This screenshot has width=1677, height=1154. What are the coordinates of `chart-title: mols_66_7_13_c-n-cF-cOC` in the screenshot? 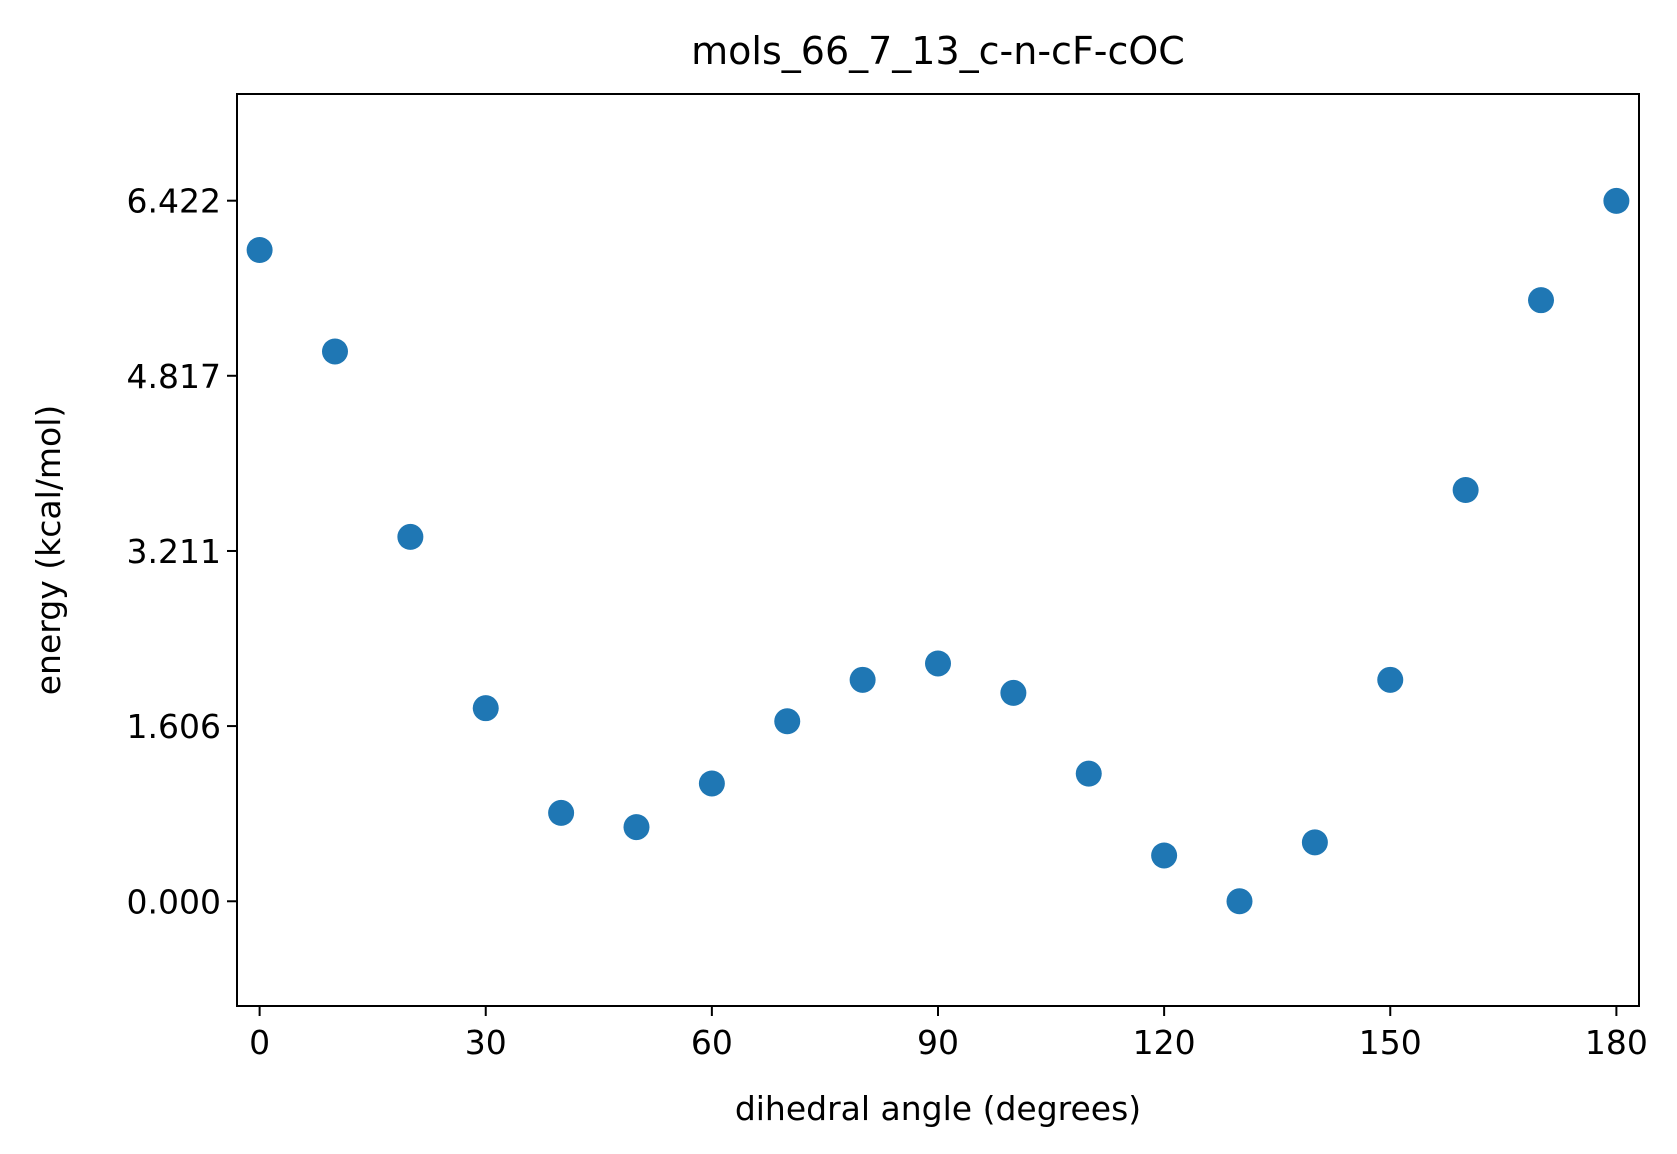 It's located at (938, 51).